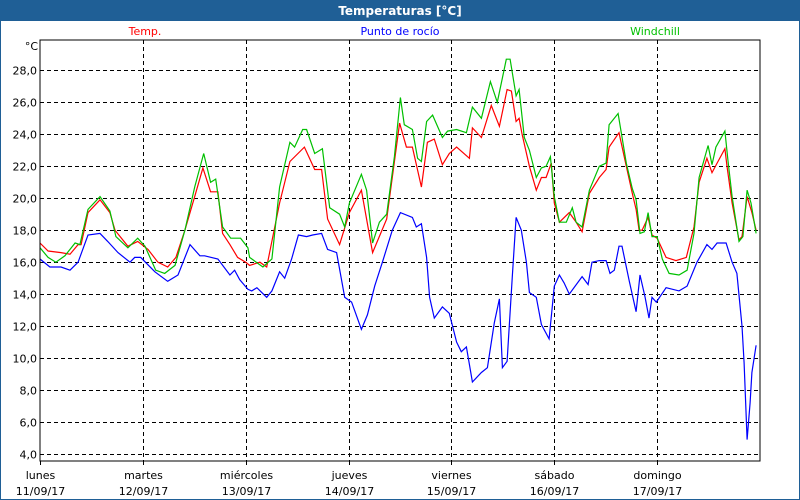  What do you see at coordinates (349, 491) in the screenshot?
I see `x-tick-date-label: 14/09/17` at bounding box center [349, 491].